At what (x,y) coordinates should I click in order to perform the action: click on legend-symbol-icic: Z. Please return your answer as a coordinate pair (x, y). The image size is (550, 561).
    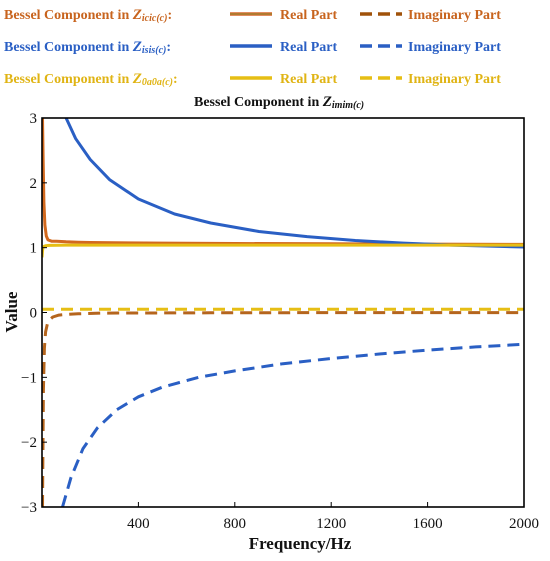
    Looking at the image, I should click on (137, 15).